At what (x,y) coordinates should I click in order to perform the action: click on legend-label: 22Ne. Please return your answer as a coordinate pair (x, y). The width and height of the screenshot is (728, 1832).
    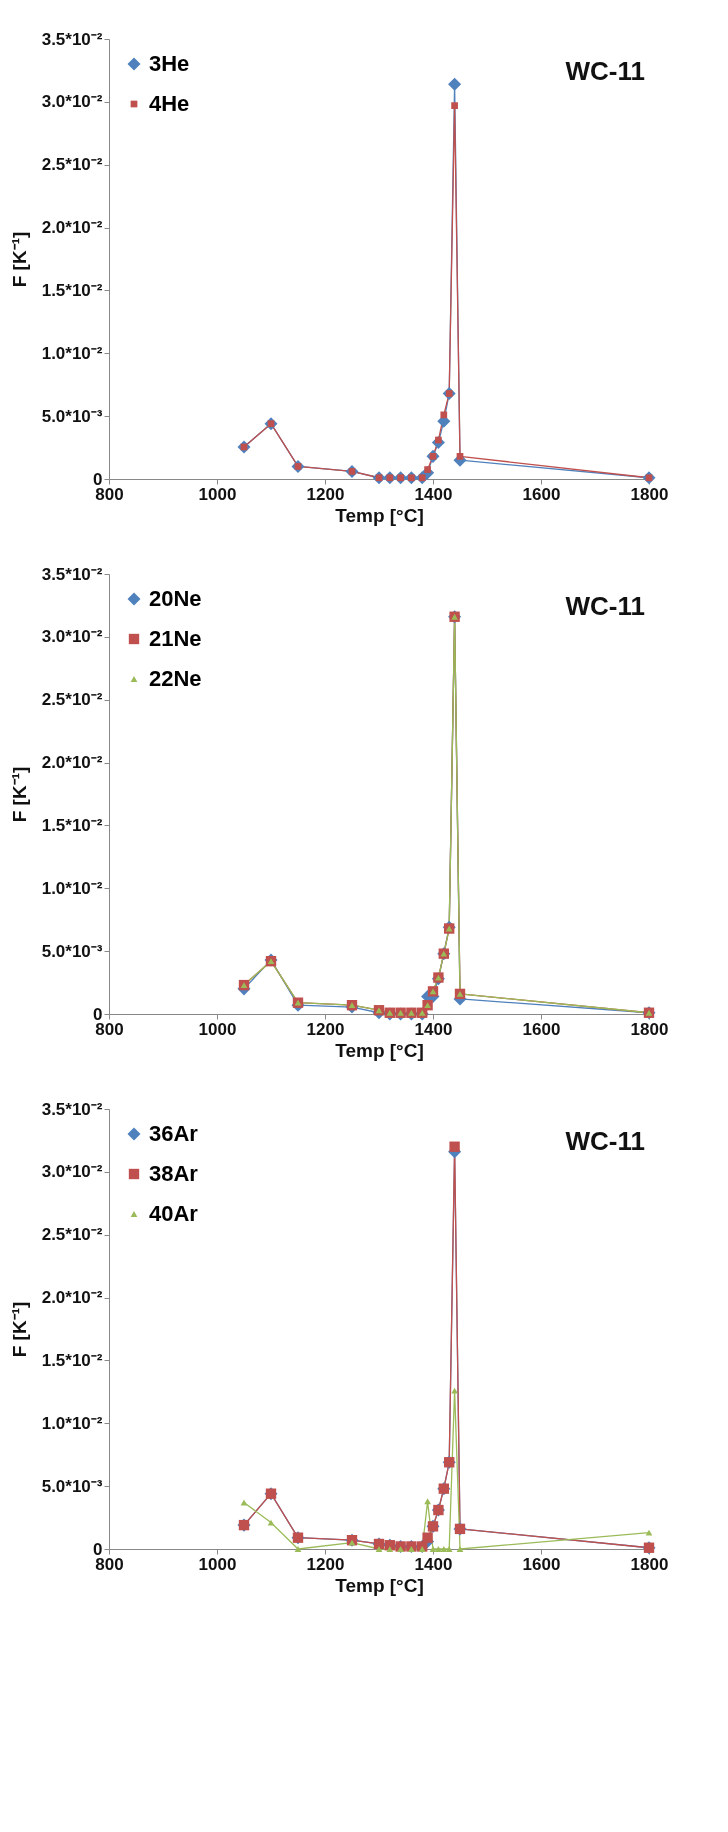
    Looking at the image, I should click on (175, 678).